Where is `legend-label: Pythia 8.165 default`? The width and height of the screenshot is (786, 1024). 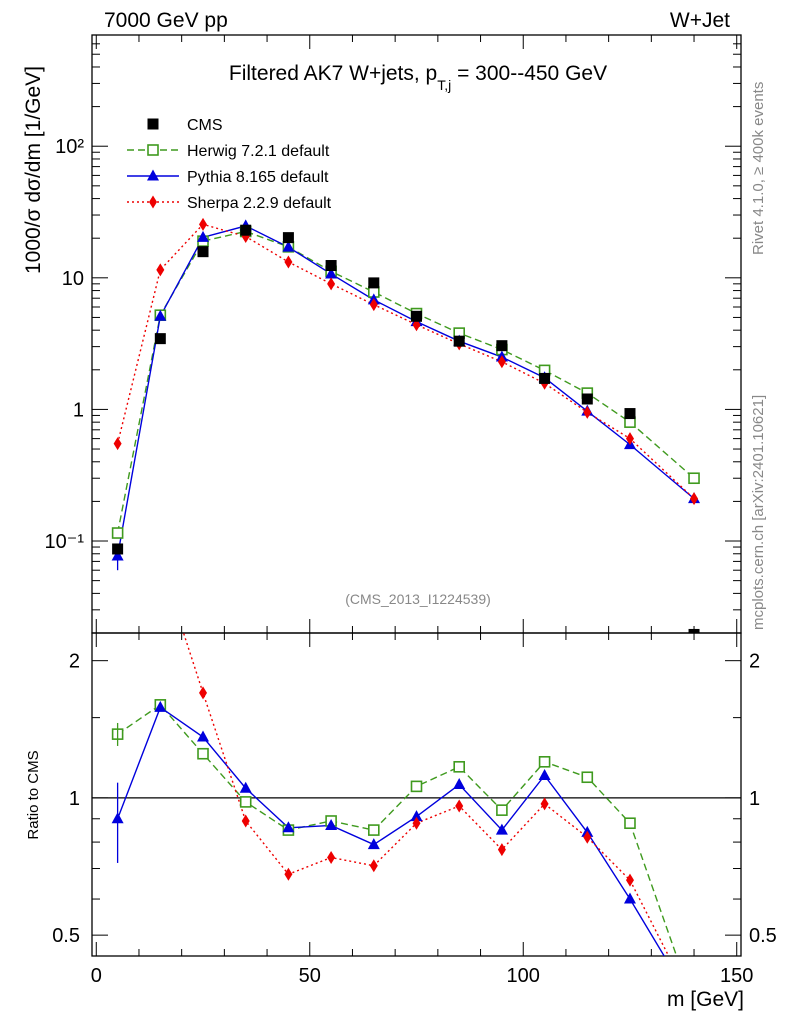 legend-label: Pythia 8.165 default is located at coordinates (258, 177).